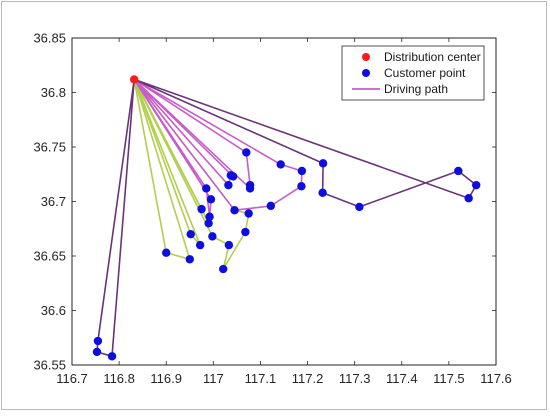  Describe the element at coordinates (49, 147) in the screenshot. I see `y-tick-label: 36.75` at that location.